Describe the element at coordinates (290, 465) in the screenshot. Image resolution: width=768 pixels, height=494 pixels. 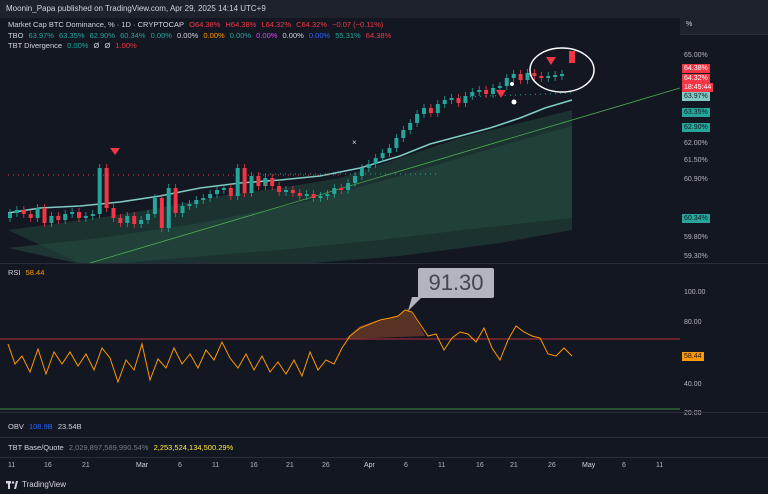
I see `x-tick: 21` at that location.